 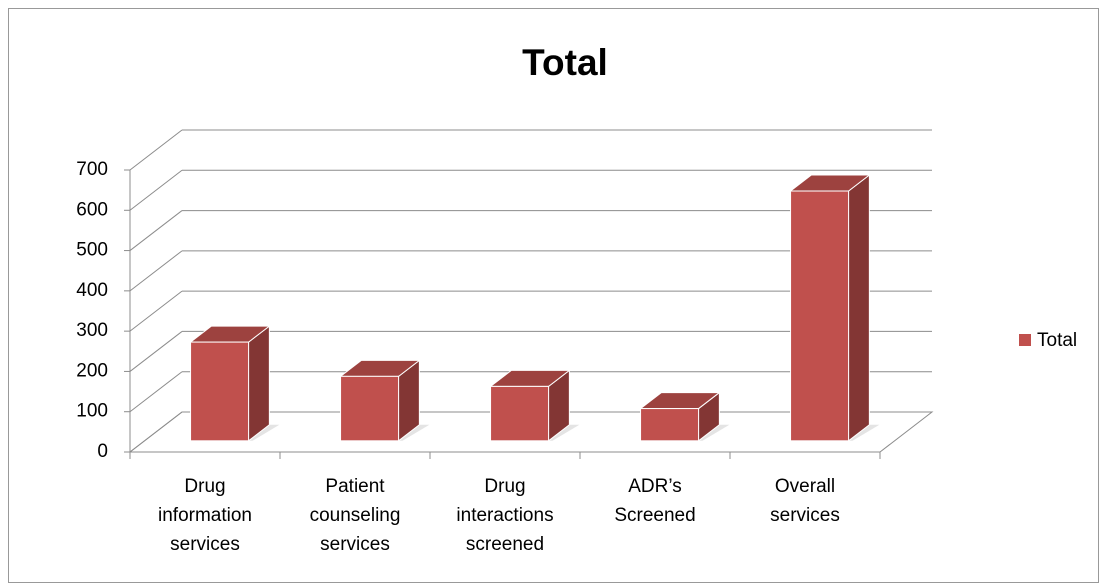 What do you see at coordinates (92, 169) in the screenshot?
I see `y-tick-label: 700` at bounding box center [92, 169].